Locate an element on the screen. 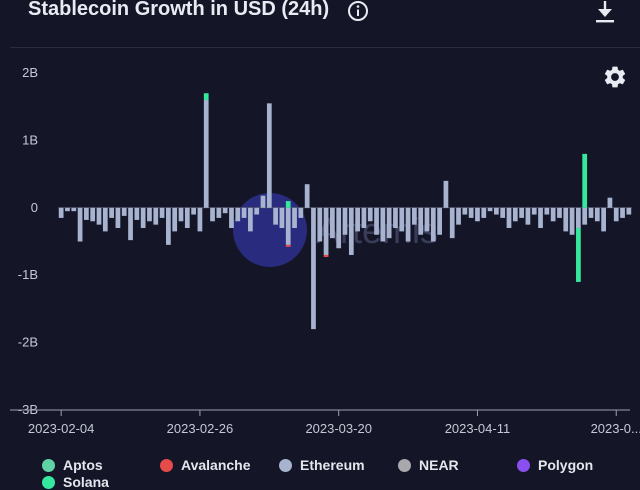 This screenshot has width=640, height=490. x-tick-label: 2023-03-20 is located at coordinates (338, 428).